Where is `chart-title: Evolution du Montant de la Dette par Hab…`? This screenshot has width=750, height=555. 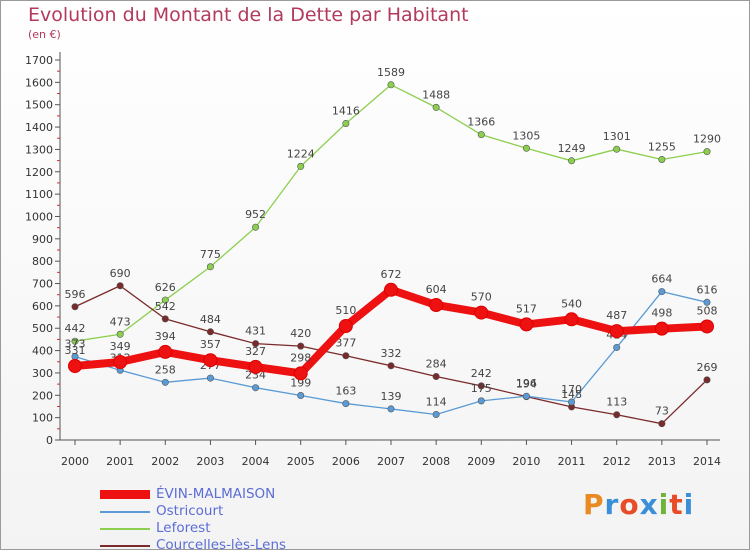 chart-title: Evolution du Montant de la Dette par Hab… is located at coordinates (248, 15).